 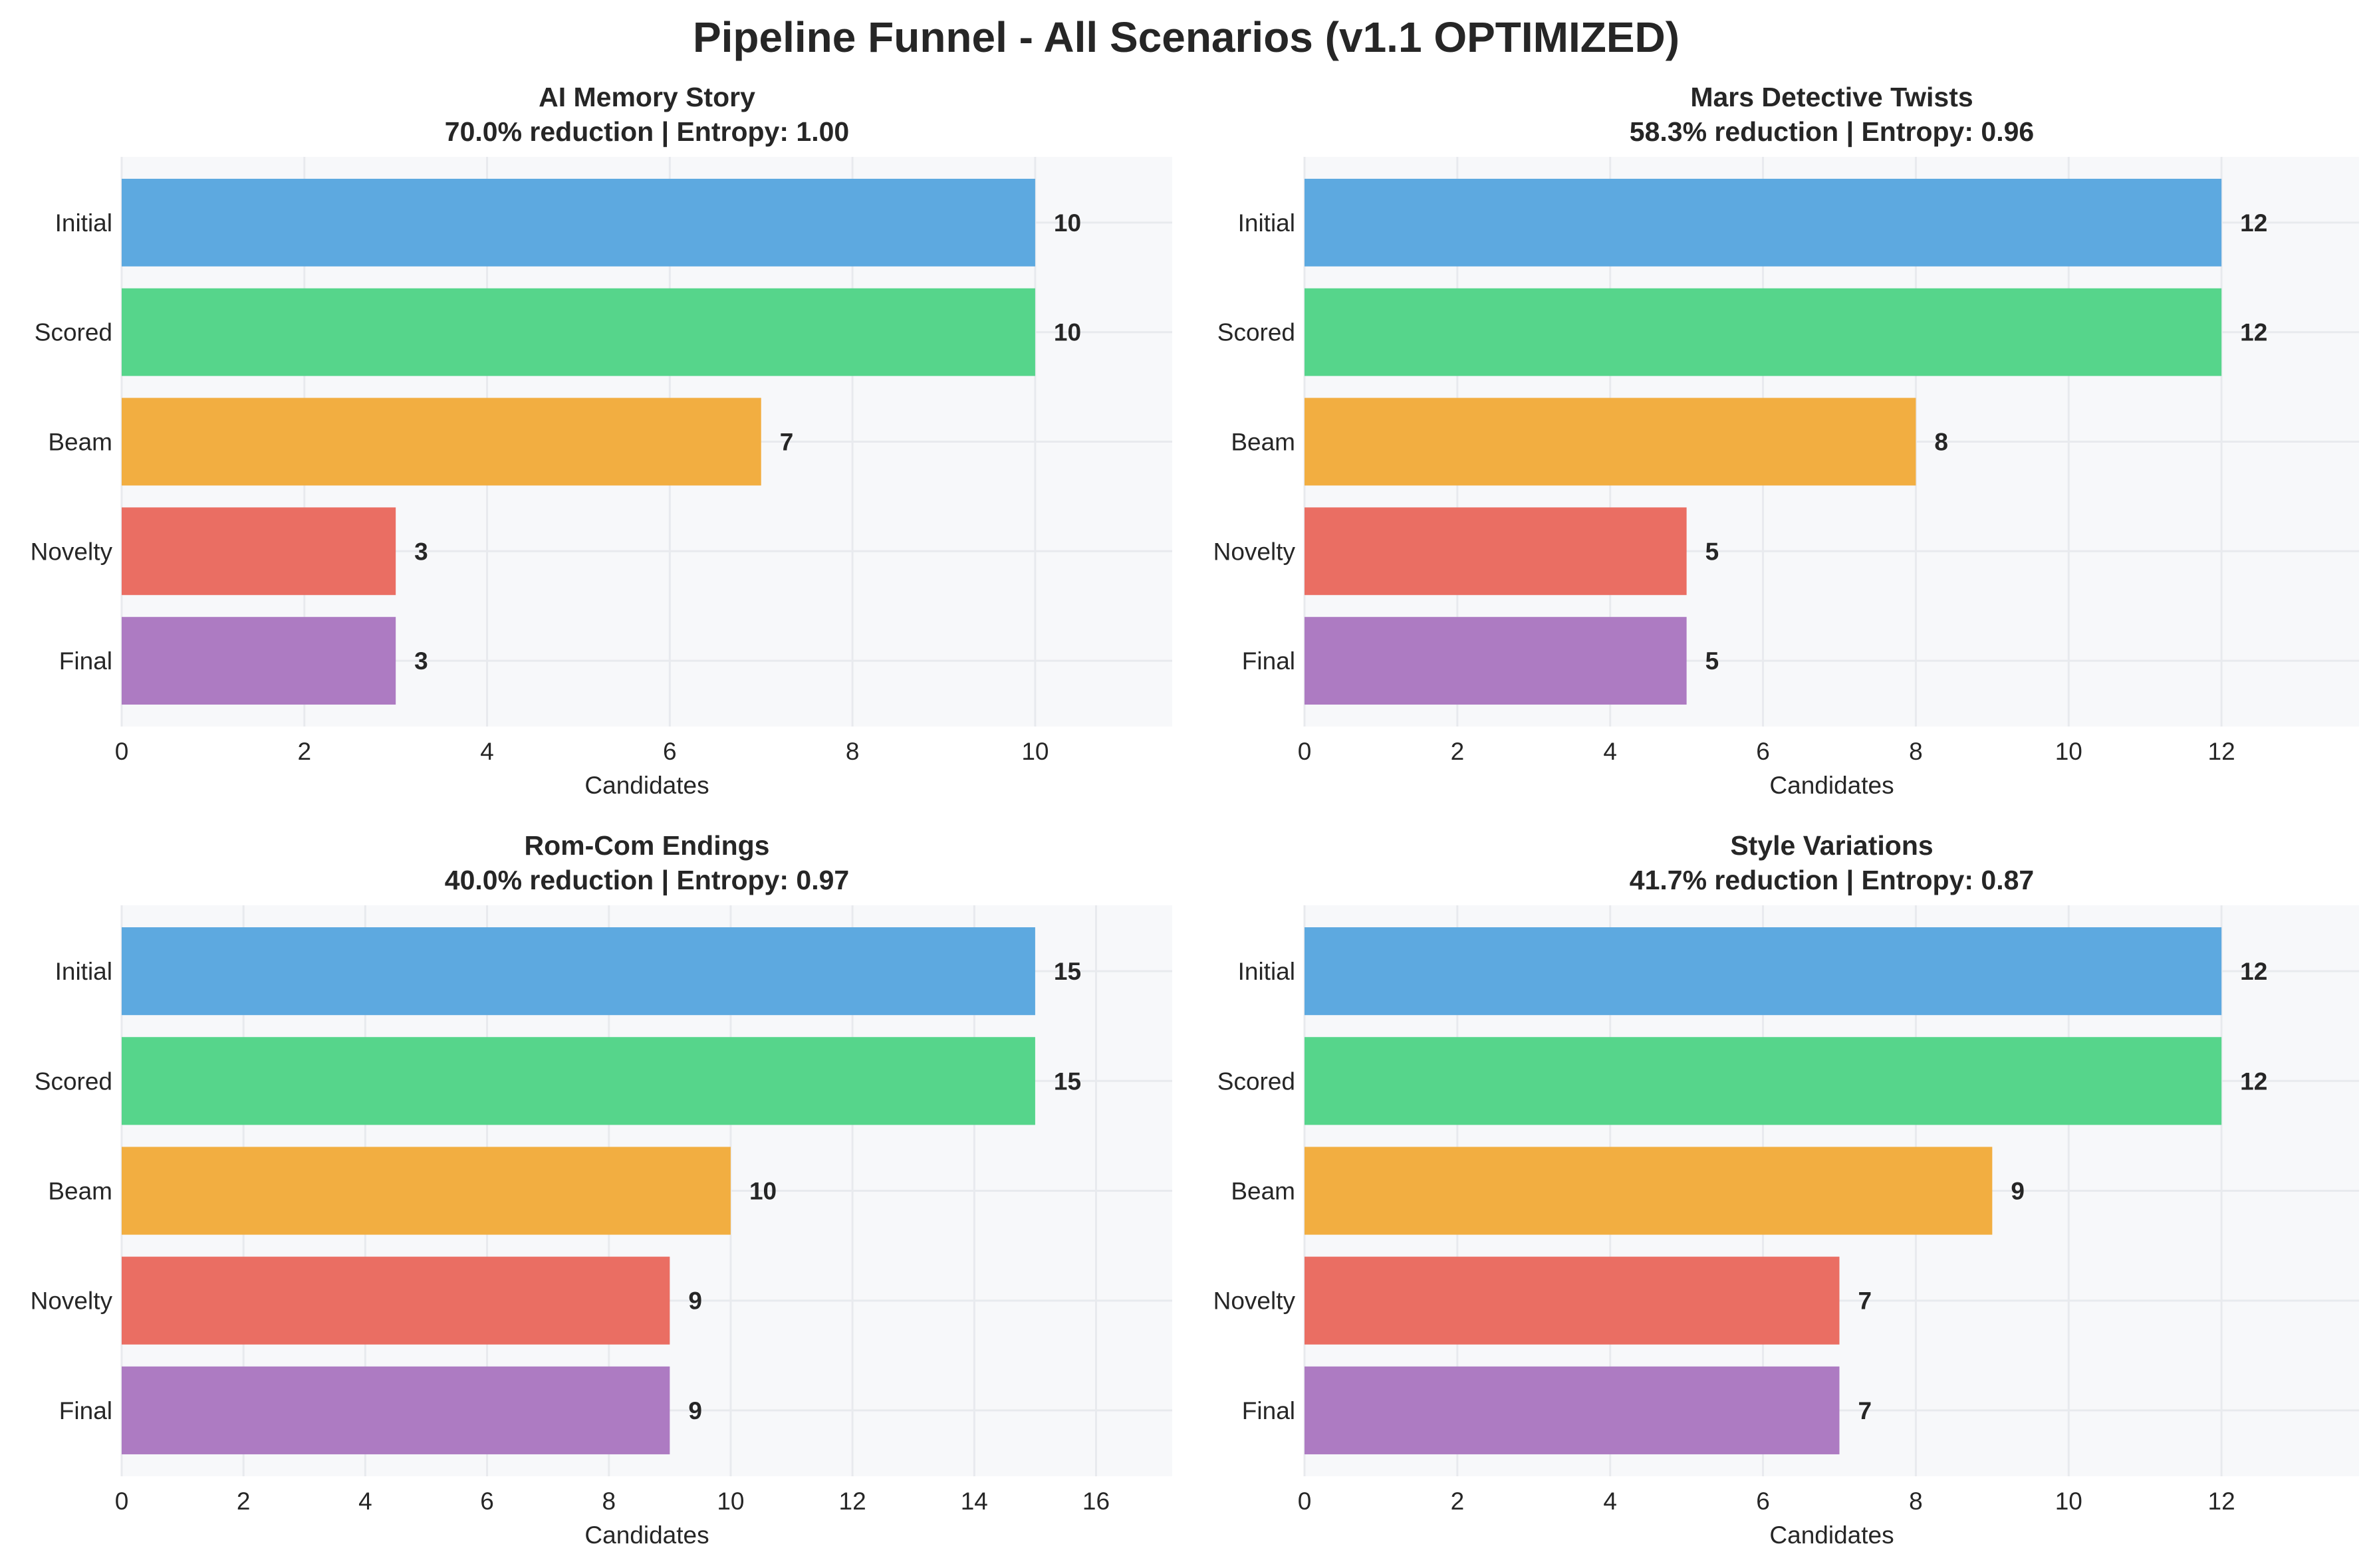 What do you see at coordinates (1865, 1301) in the screenshot?
I see `data-label-novelty: 7` at bounding box center [1865, 1301].